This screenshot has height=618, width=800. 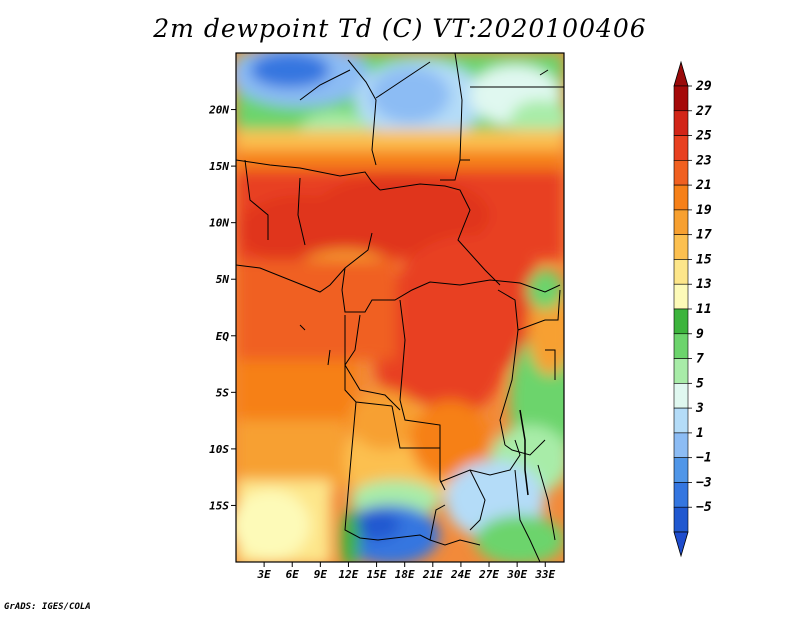 I want to click on lon-tick-label: 33E, so click(x=544, y=574).